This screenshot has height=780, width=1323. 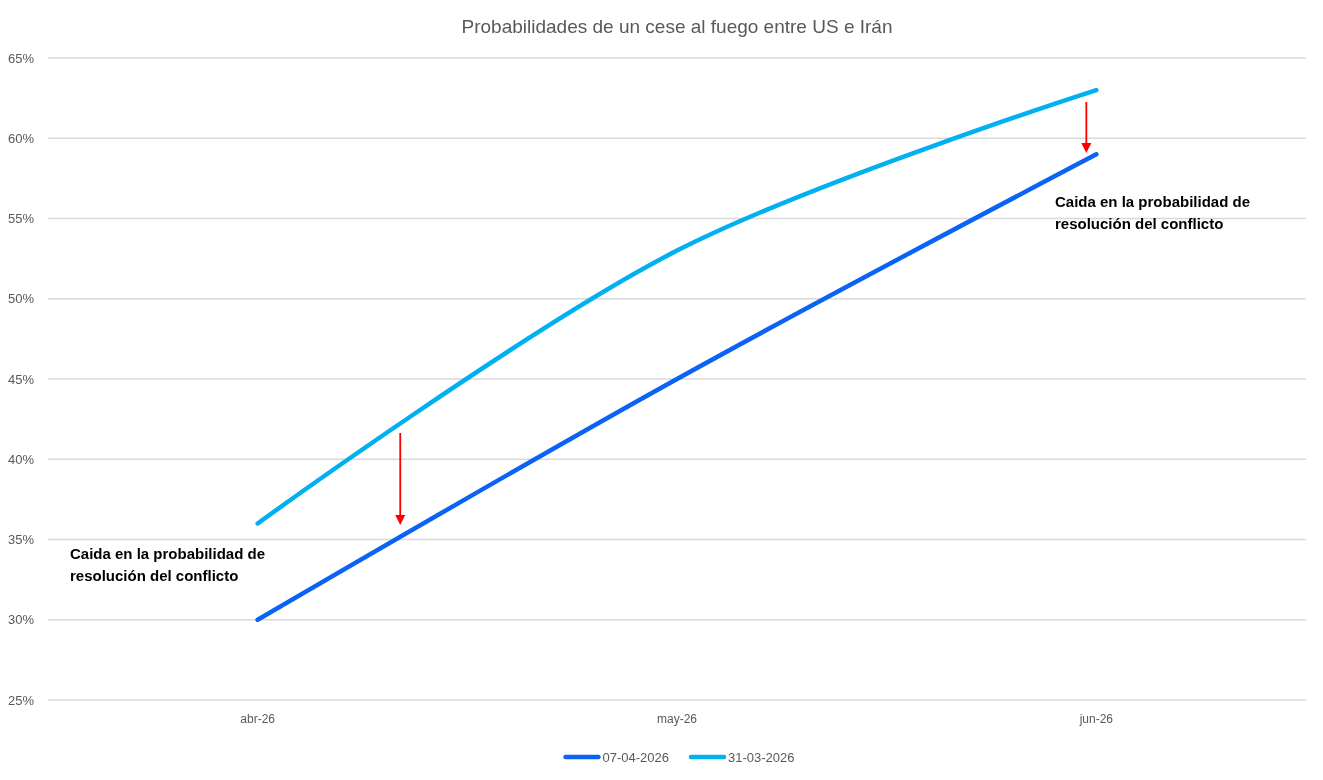 What do you see at coordinates (21, 620) in the screenshot?
I see `y-tick-label: 30%` at bounding box center [21, 620].